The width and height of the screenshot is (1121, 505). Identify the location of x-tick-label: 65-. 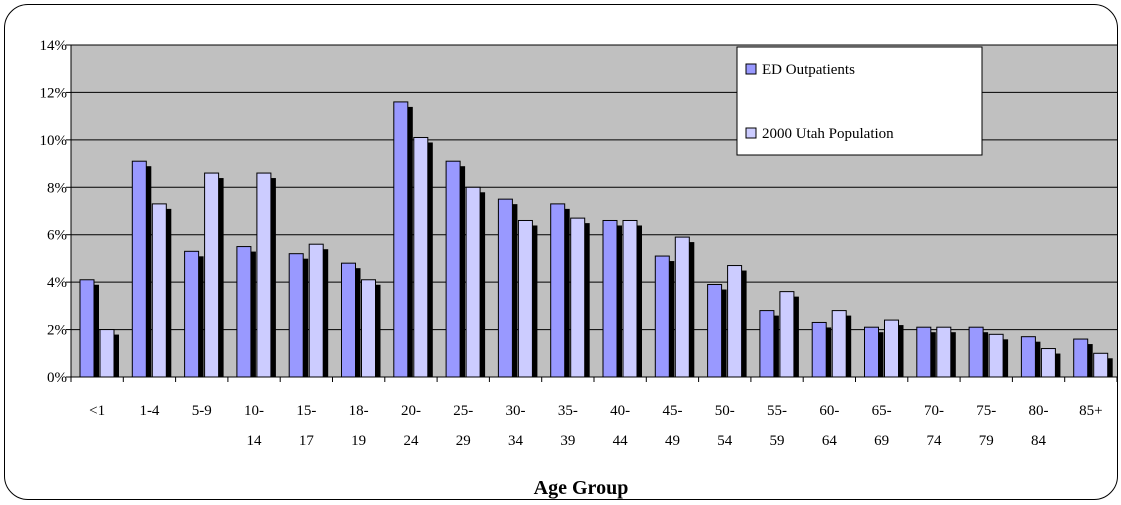
(882, 411).